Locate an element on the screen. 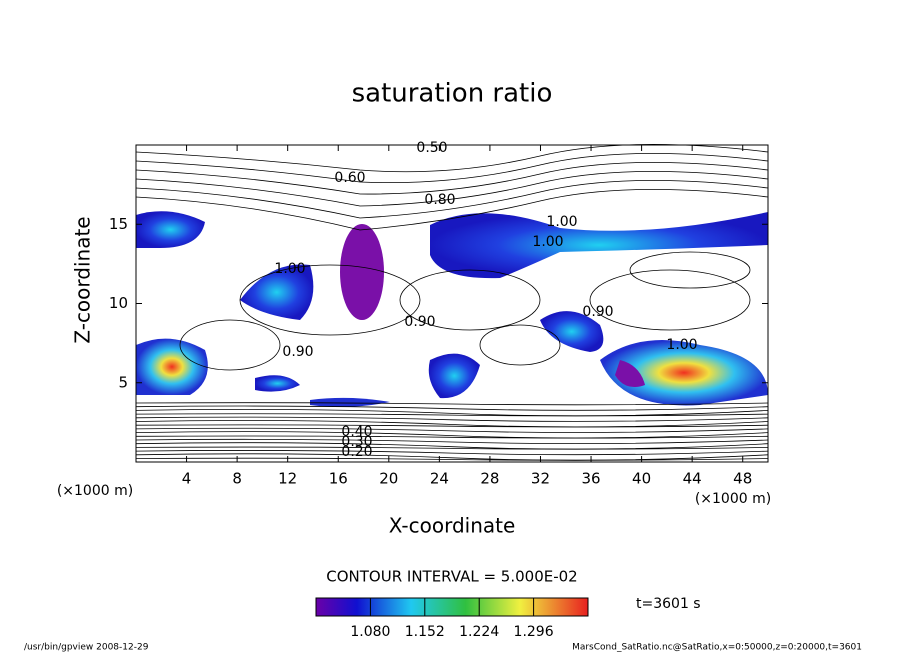  x-tick-label: 28 is located at coordinates (489, 479).